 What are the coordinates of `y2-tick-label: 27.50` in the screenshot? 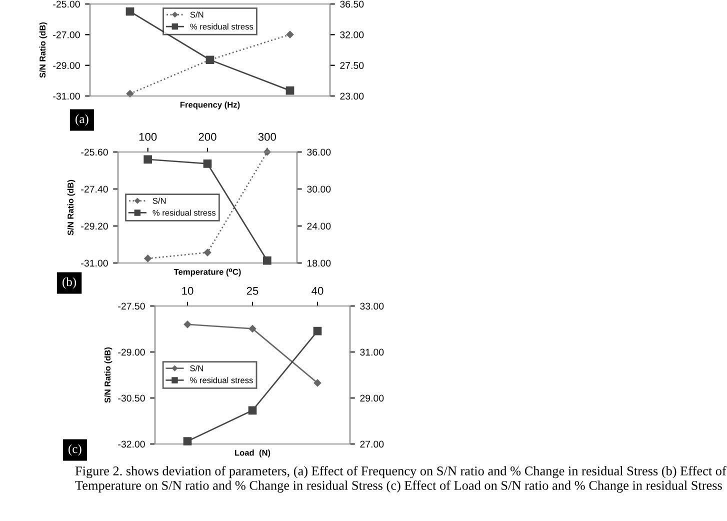 It's located at (352, 65).